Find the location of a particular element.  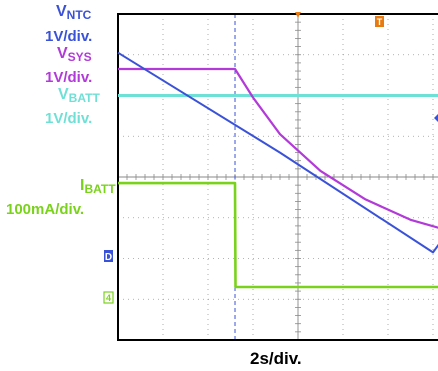

v-sys-label: VSYS is located at coordinates (74, 54).